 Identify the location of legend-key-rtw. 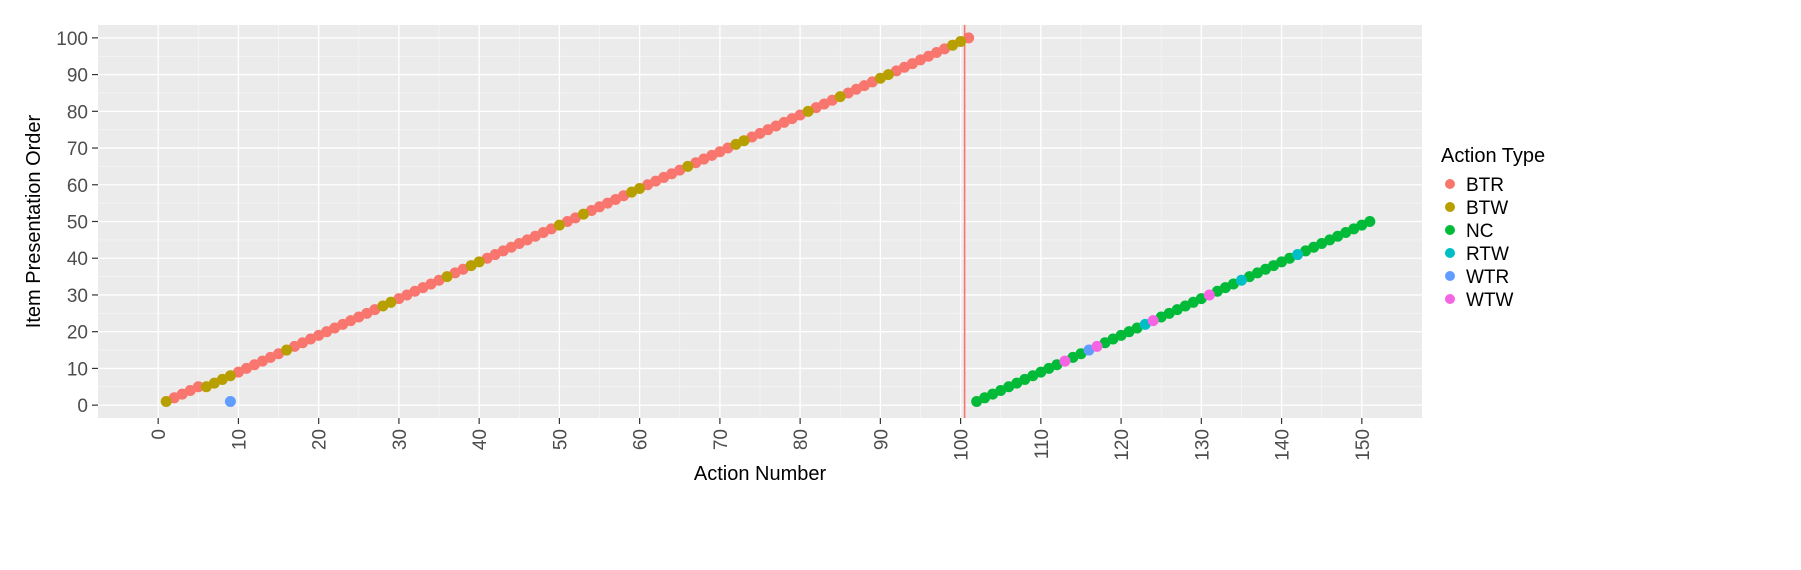
(1450, 253).